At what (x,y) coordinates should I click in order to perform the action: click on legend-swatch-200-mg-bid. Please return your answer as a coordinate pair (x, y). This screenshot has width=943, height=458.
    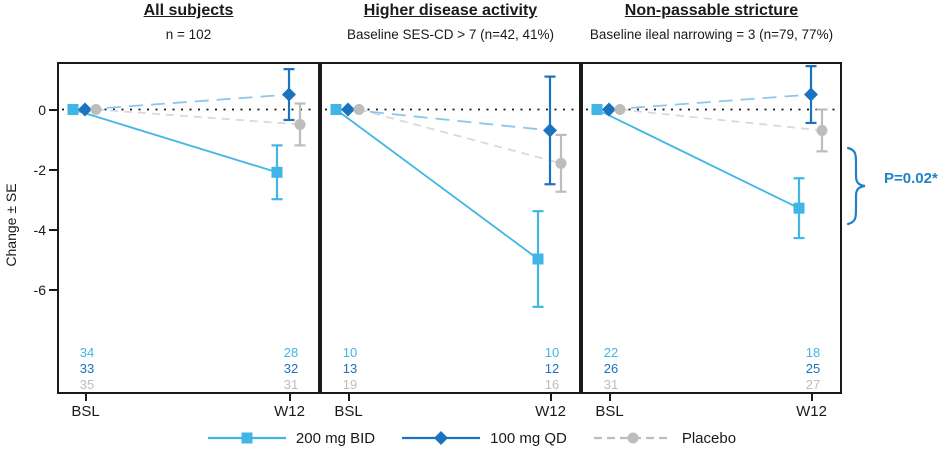
    Looking at the image, I should click on (246, 438).